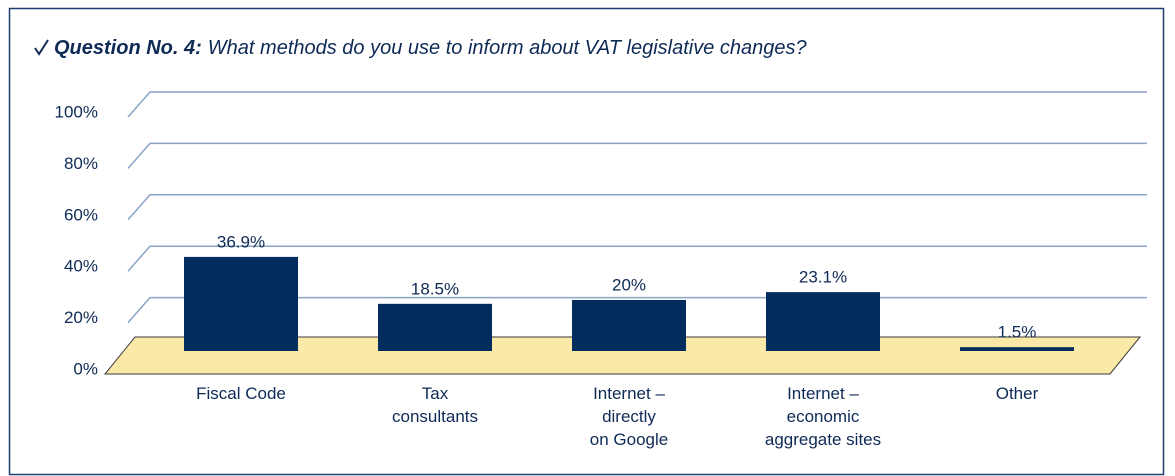 This screenshot has height=476, width=1175. I want to click on x-tick-label: Tax consultants, so click(435, 405).